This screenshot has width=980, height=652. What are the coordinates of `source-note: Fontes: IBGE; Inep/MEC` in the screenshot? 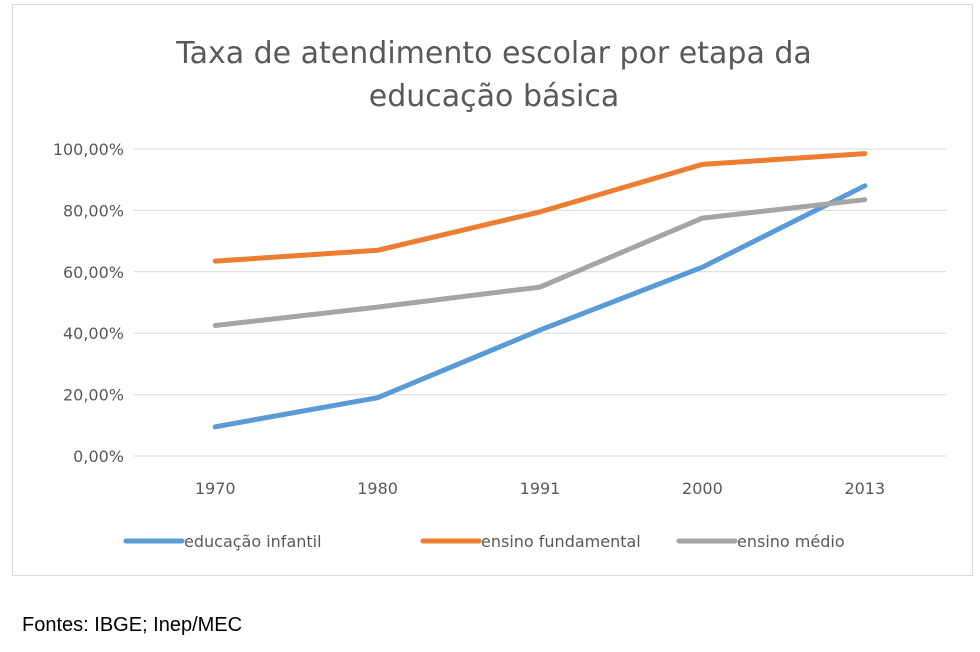 It's located at (132, 625).